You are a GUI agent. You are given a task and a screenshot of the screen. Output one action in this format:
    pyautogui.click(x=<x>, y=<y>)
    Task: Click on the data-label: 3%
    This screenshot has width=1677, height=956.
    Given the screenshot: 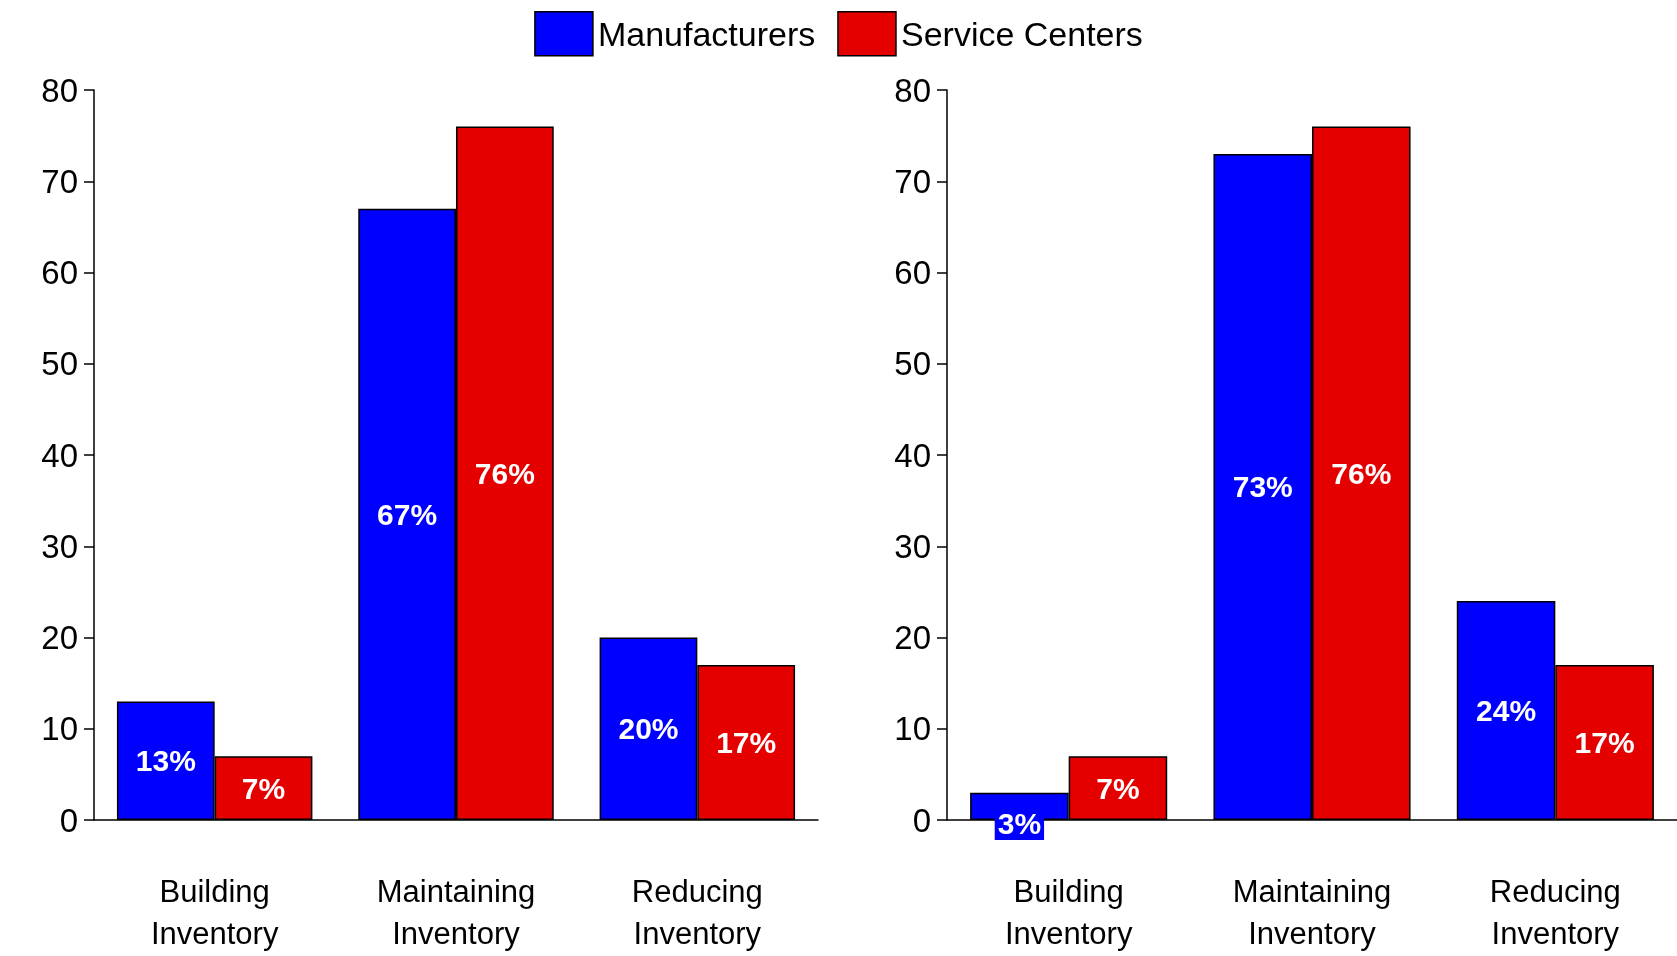 What is the action you would take?
    pyautogui.click(x=1019, y=823)
    